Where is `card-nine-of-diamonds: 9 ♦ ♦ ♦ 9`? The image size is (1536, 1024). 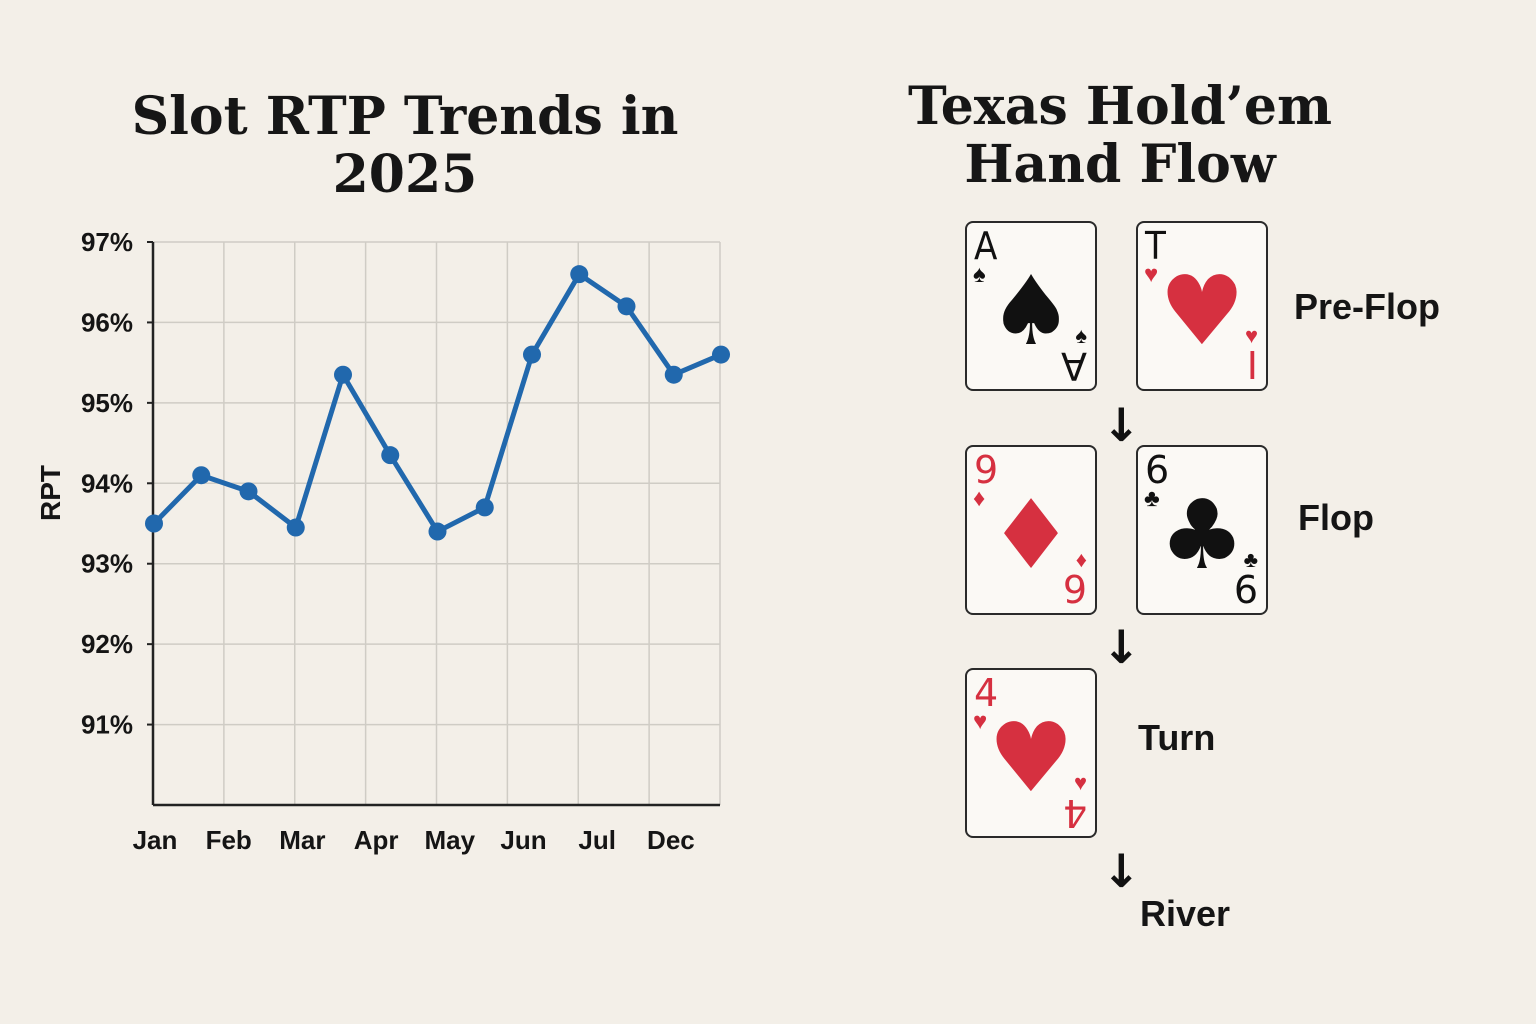
card-nine-of-diamonds: 9 ♦ ♦ ♦ 9 is located at coordinates (1031, 530).